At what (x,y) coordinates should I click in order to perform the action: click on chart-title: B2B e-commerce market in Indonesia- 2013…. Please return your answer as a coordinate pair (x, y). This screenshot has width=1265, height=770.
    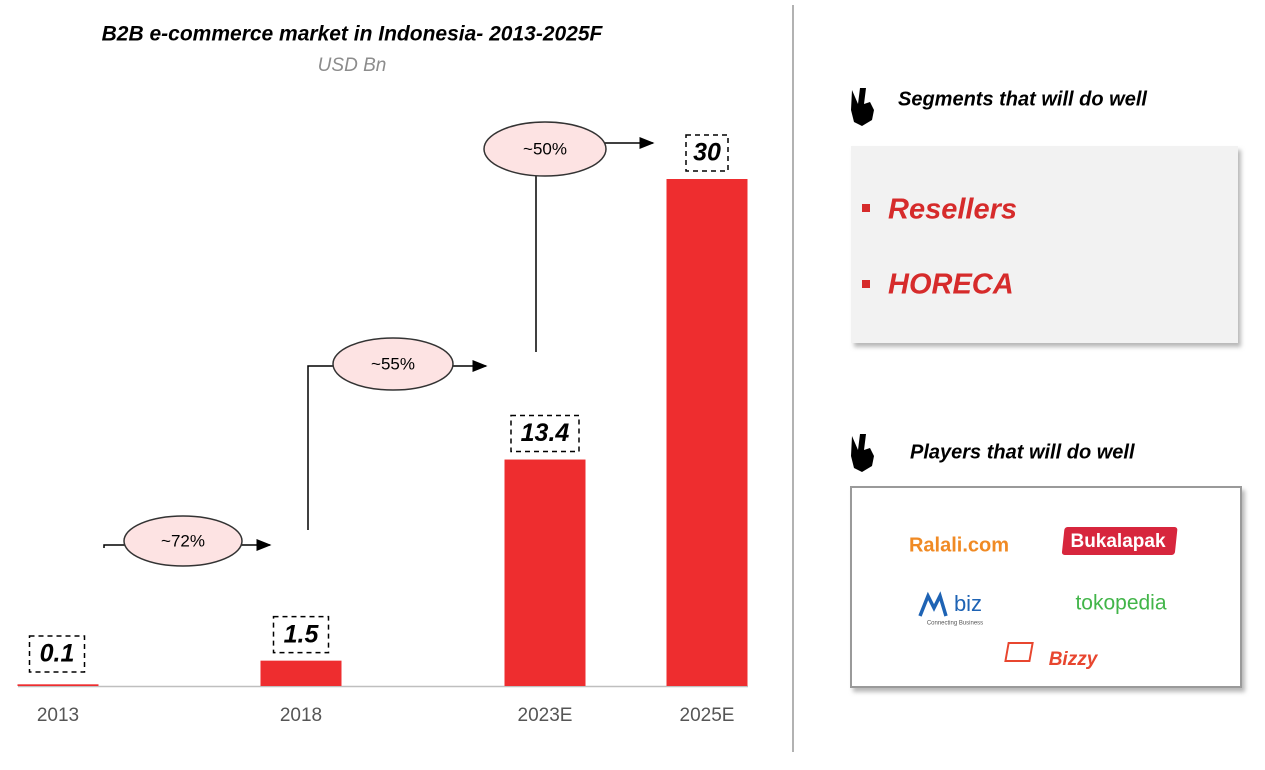
    Looking at the image, I should click on (353, 34).